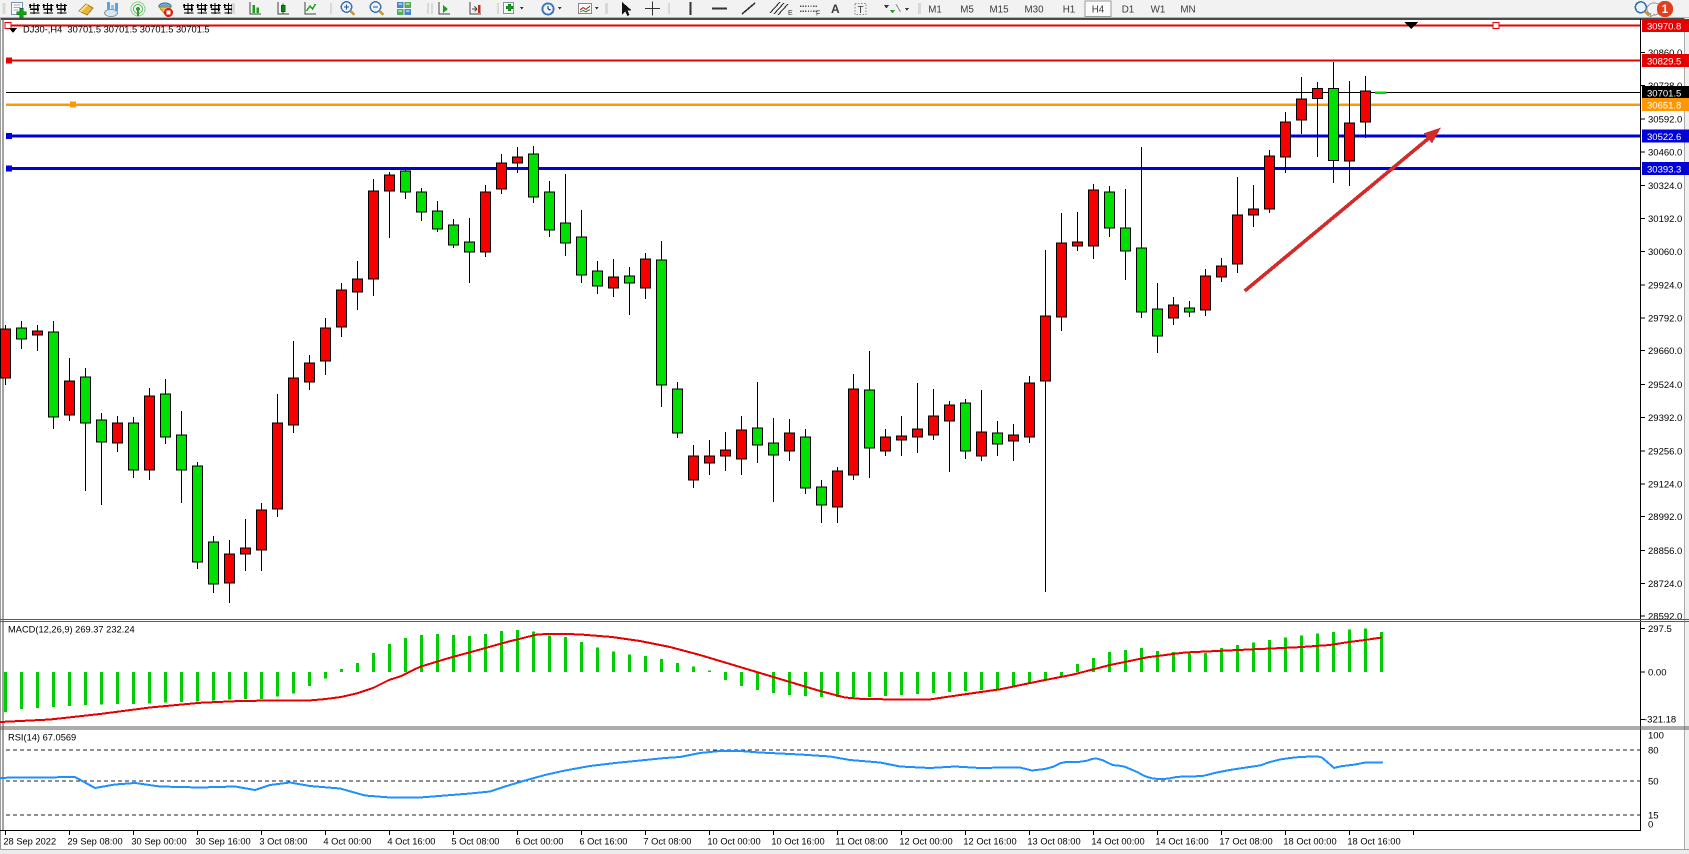 The height and width of the screenshot is (854, 1689). Describe the element at coordinates (1665, 53) in the screenshot. I see `svg-text: 30860.0` at that location.